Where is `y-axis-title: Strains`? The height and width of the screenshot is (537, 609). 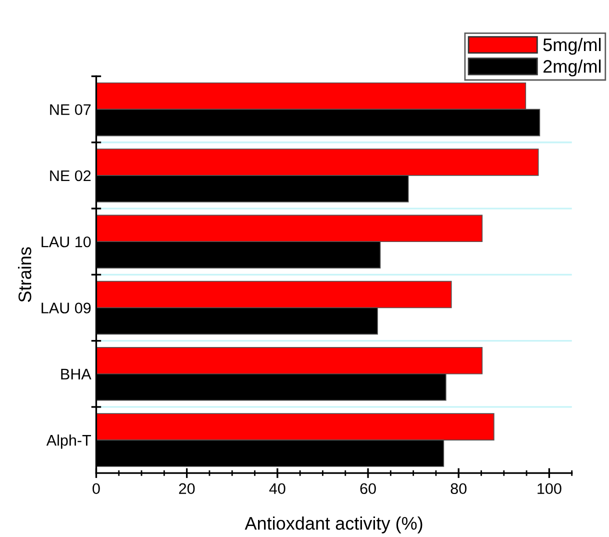 y-axis-title: Strains is located at coordinates (25, 274).